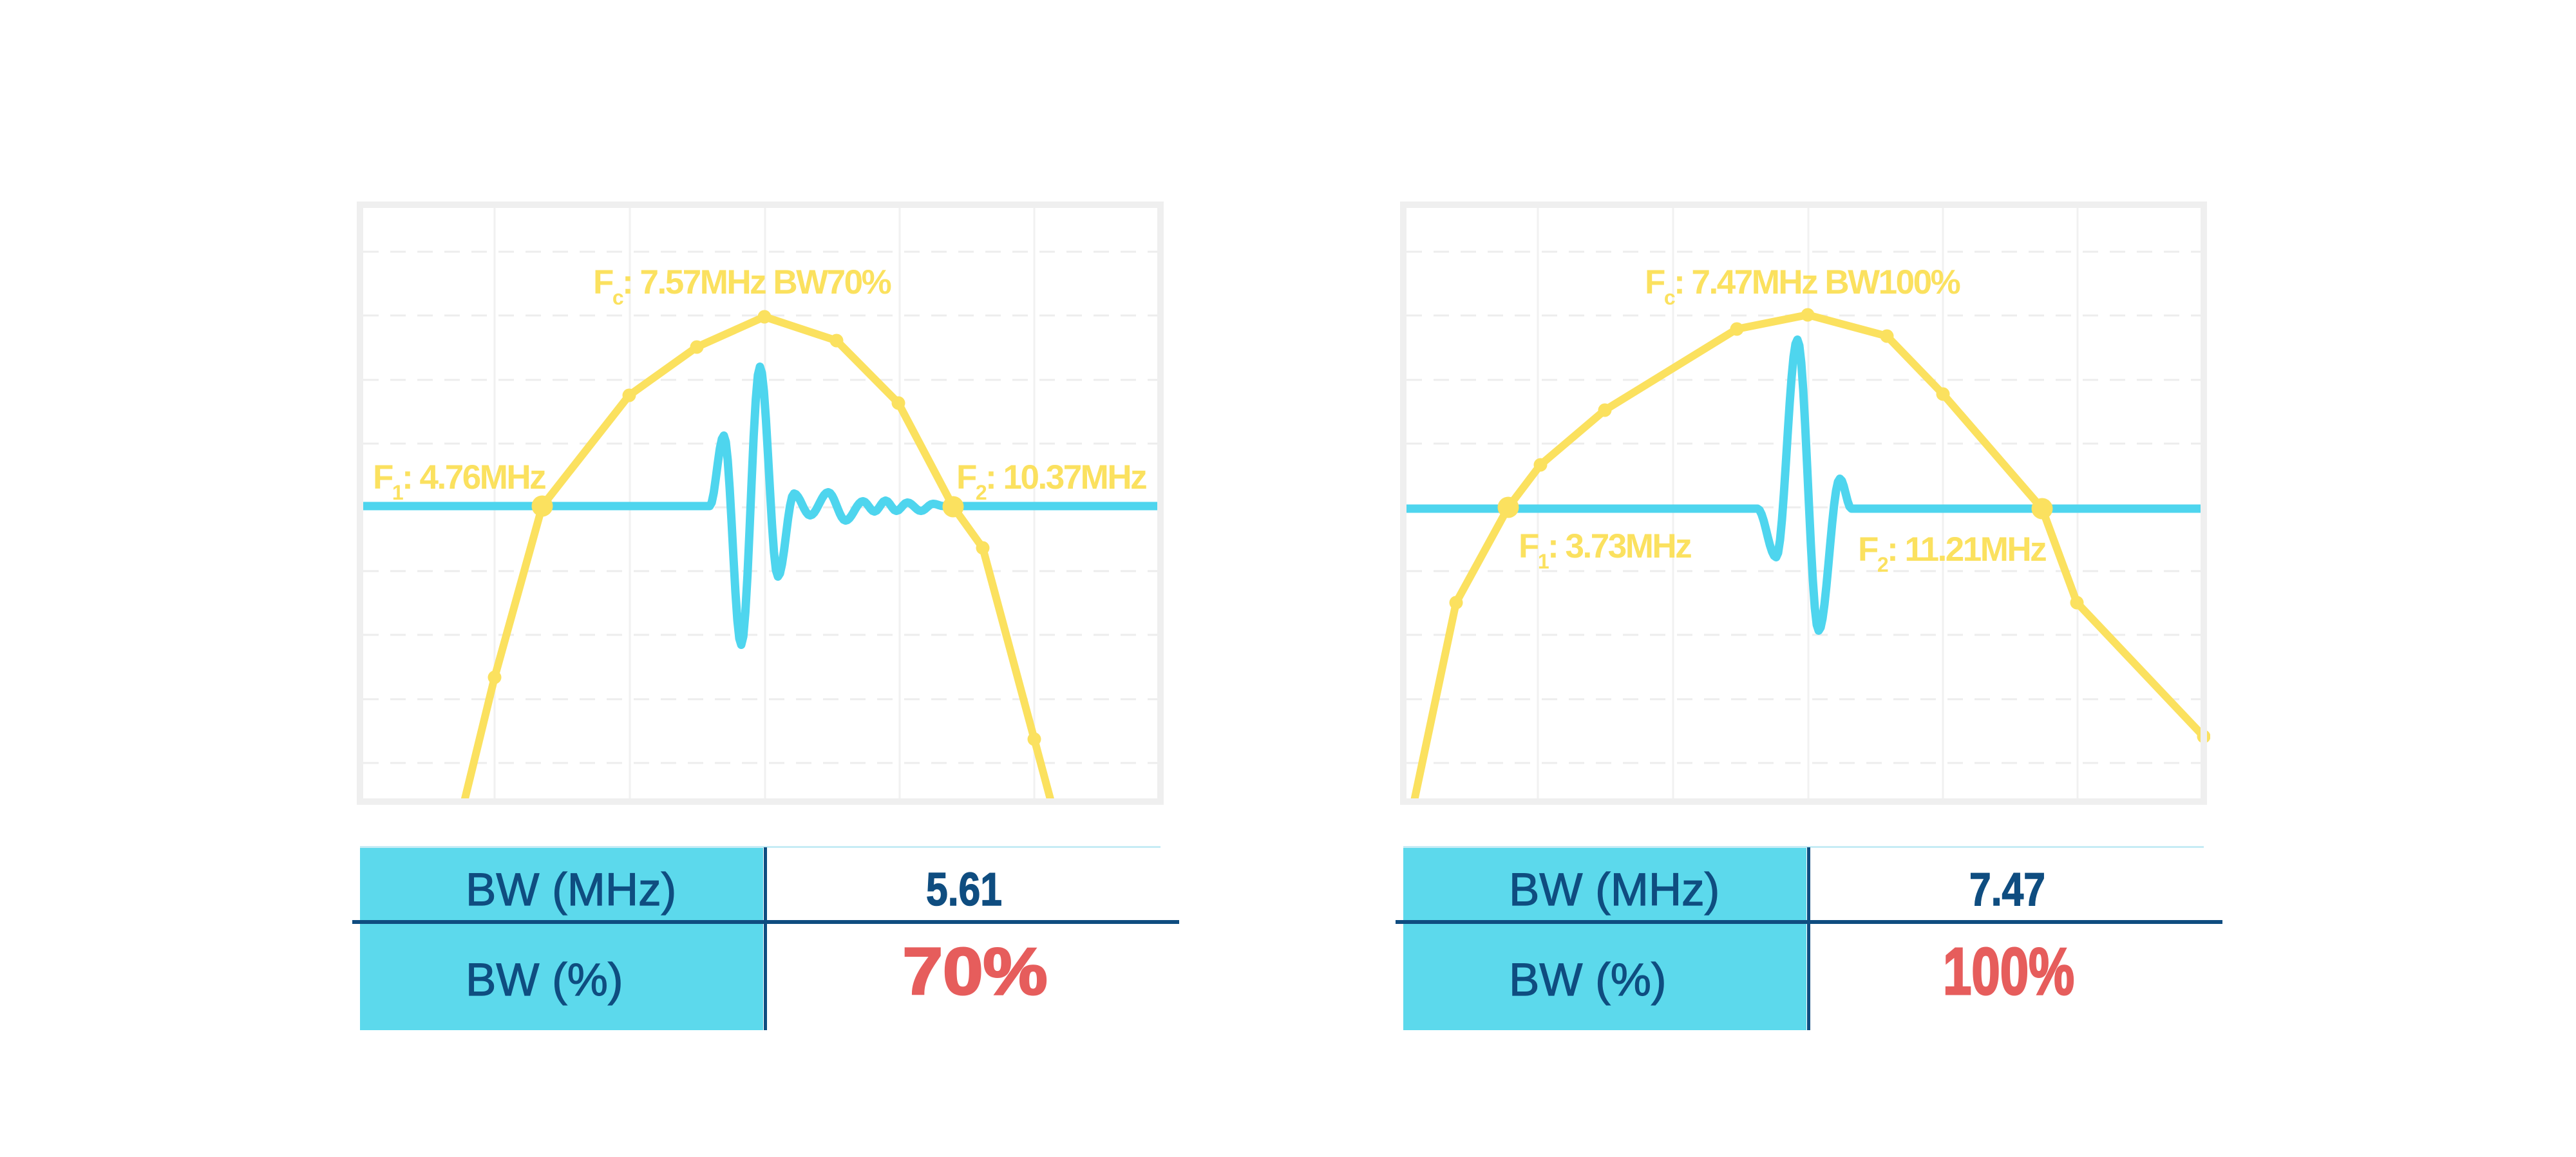 The width and height of the screenshot is (2576, 1157). I want to click on svg-text: 7.47, so click(2007, 890).